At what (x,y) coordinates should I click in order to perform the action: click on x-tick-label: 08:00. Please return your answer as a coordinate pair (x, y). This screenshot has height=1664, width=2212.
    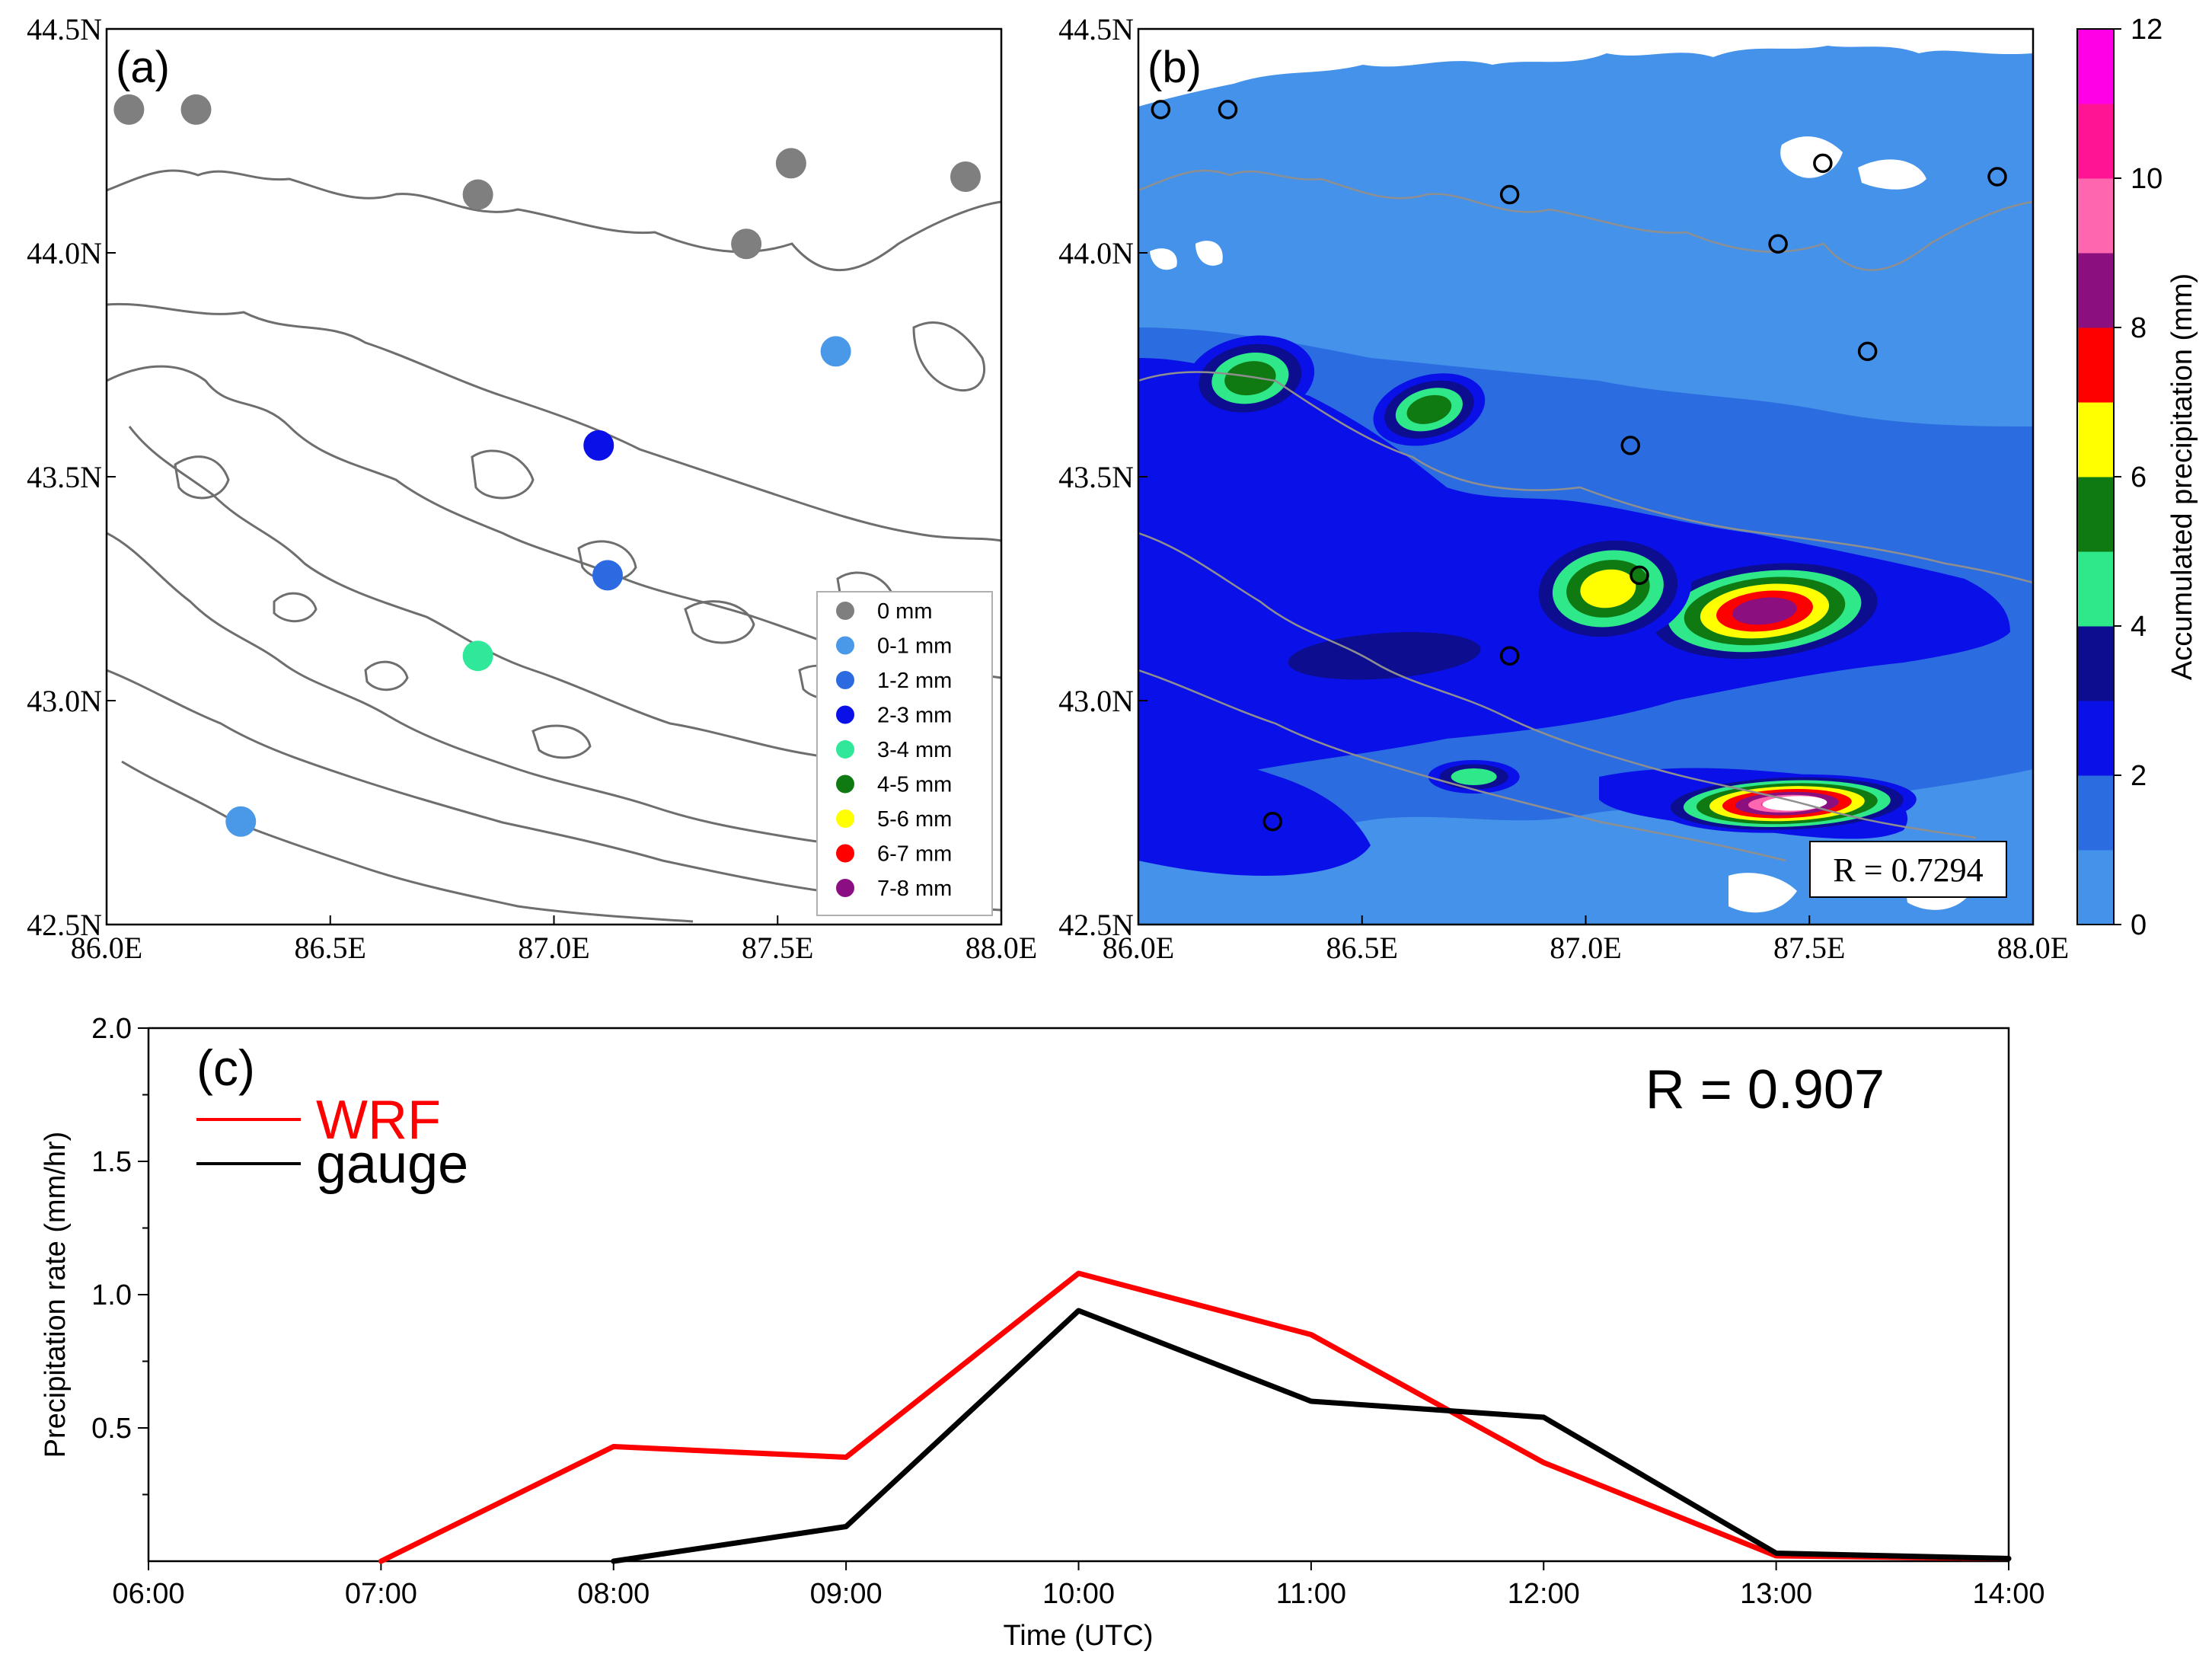
    Looking at the image, I should click on (613, 1594).